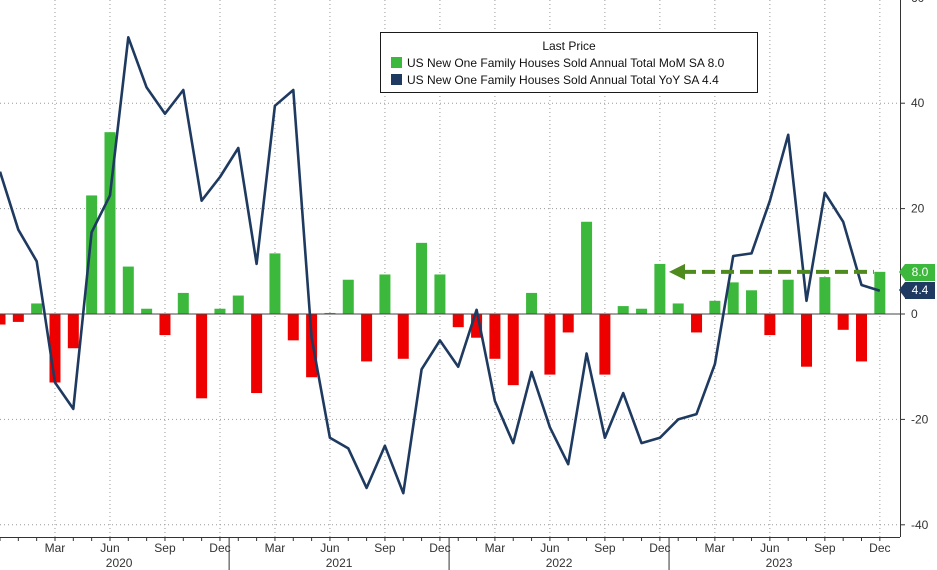  Describe the element at coordinates (920, 525) in the screenshot. I see `y-tick-label: -40` at that location.